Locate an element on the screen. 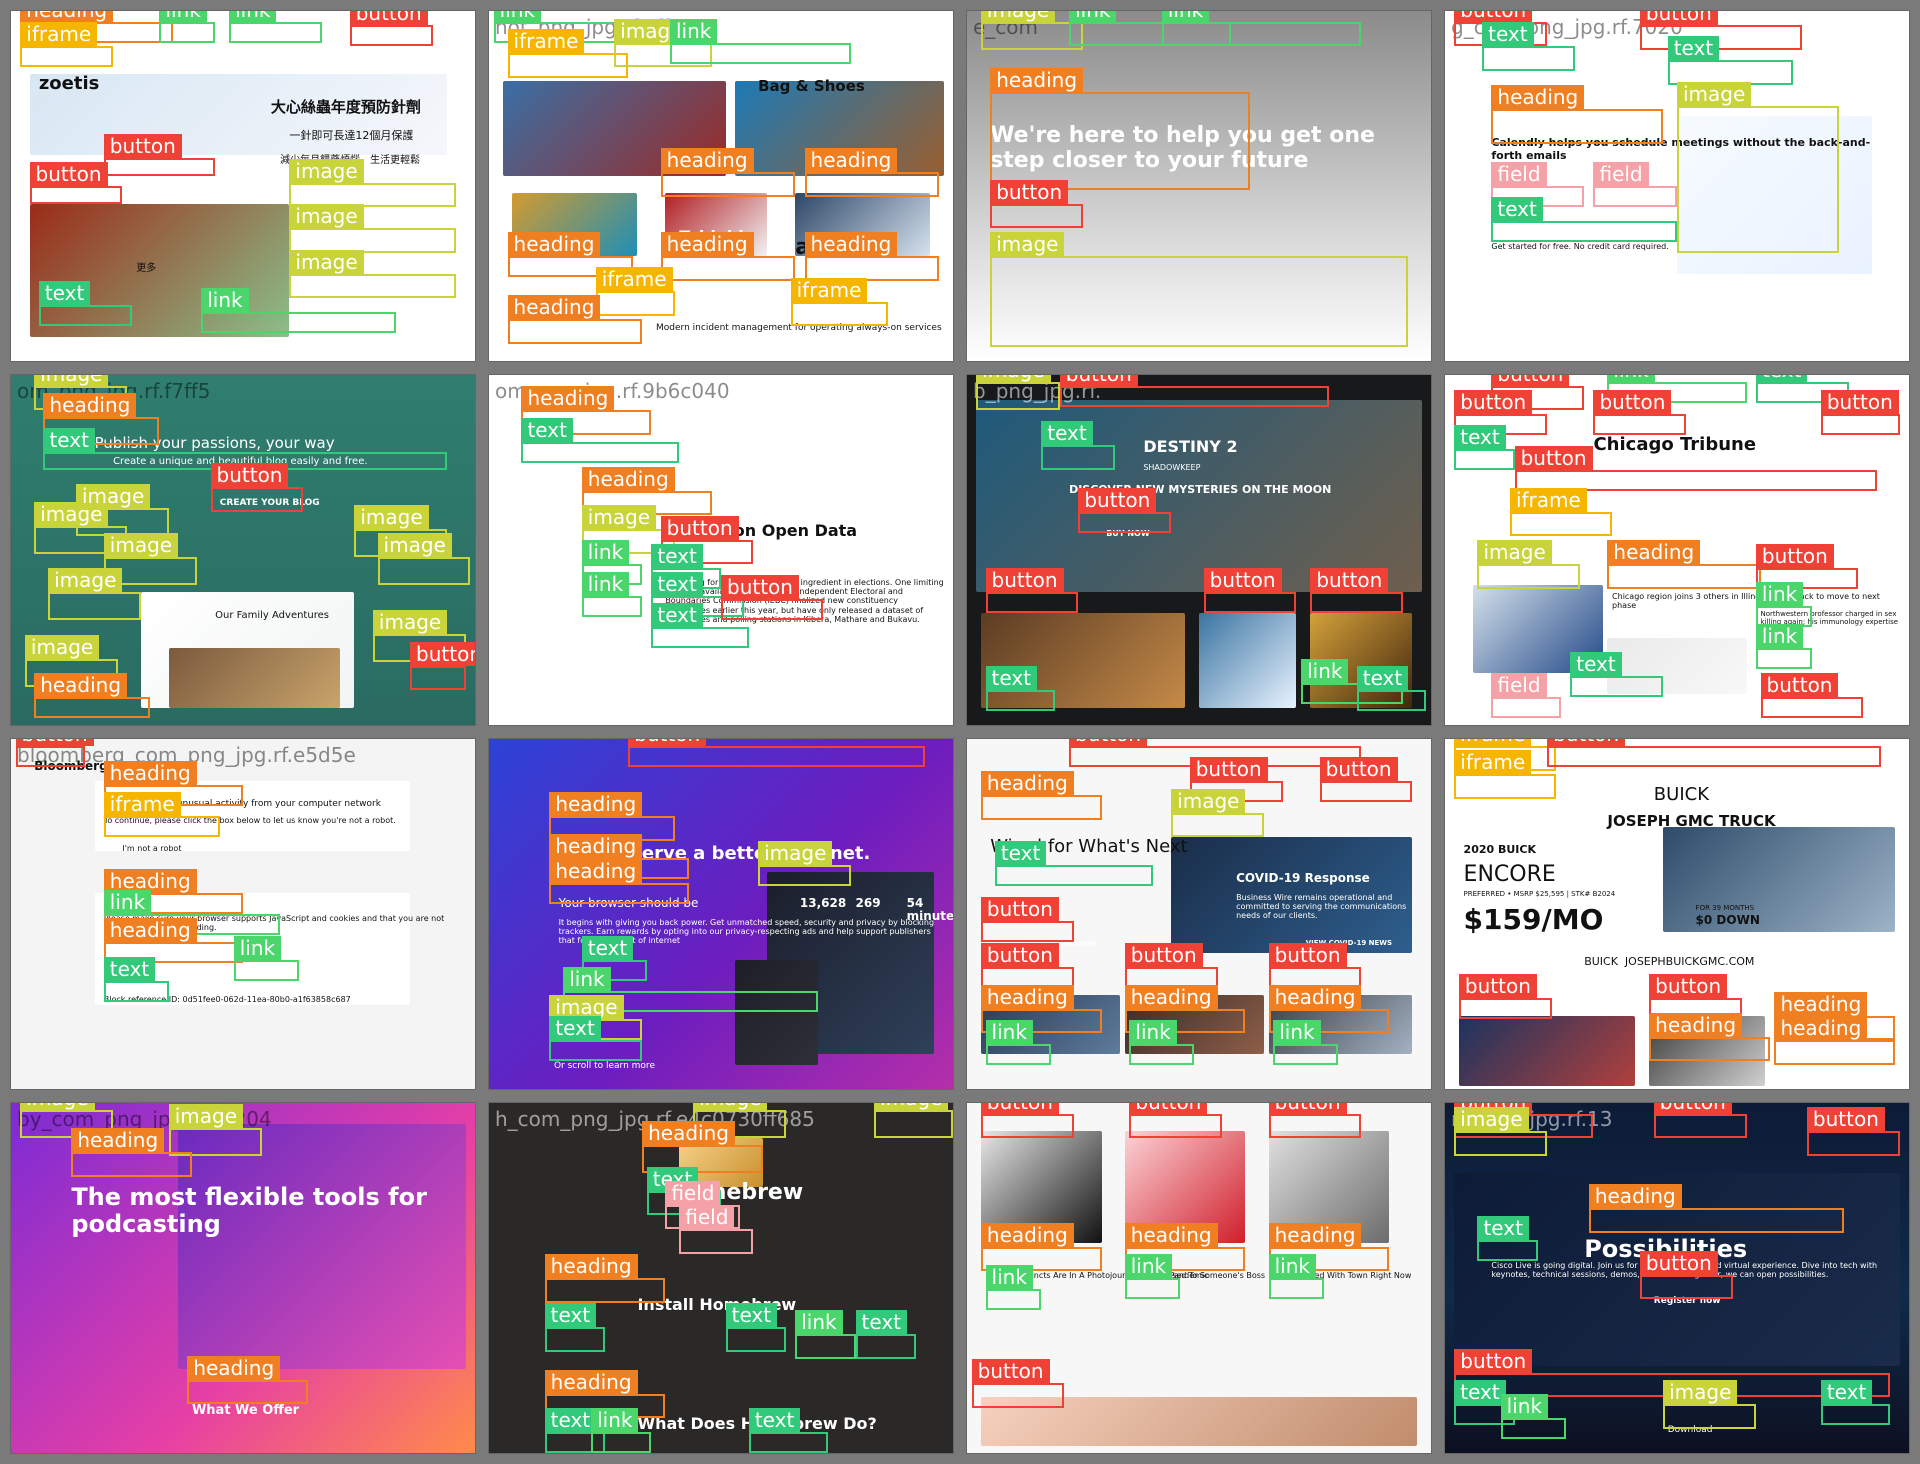 The height and width of the screenshot is (1464, 1920). tile-content-text: Download is located at coordinates (1690, 1430).